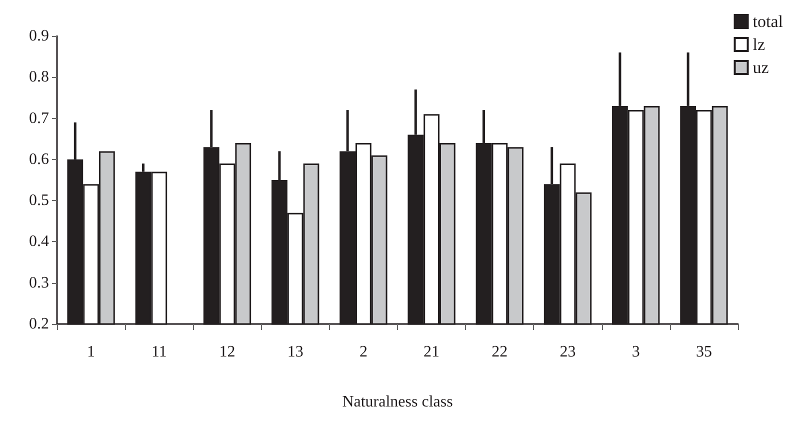 This screenshot has width=792, height=434. What do you see at coordinates (432, 352) in the screenshot?
I see `x-tick-label: 21` at bounding box center [432, 352].